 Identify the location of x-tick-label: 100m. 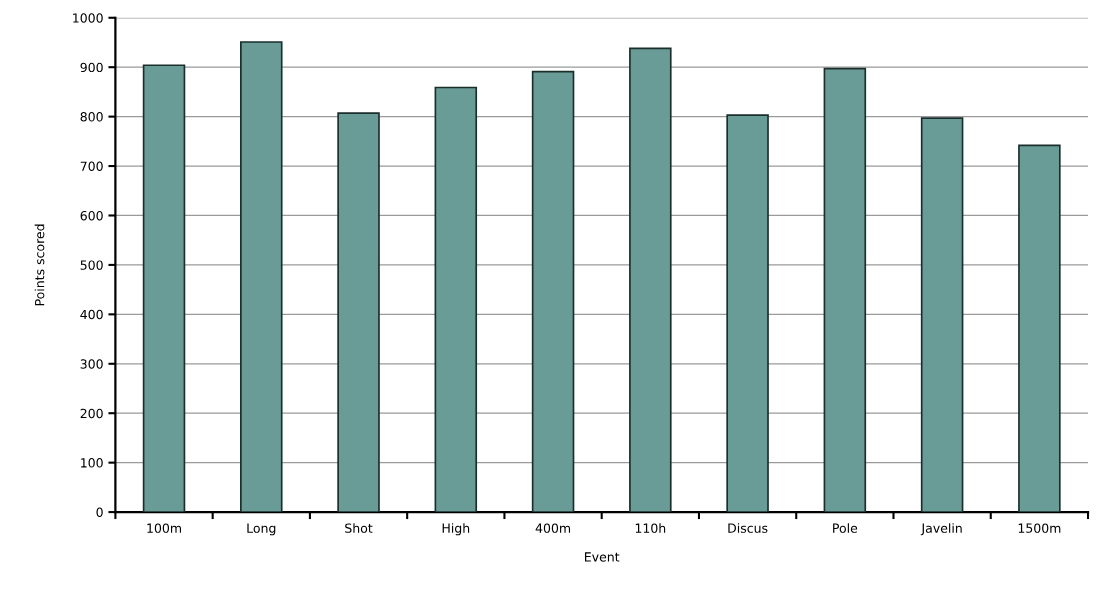
(164, 528).